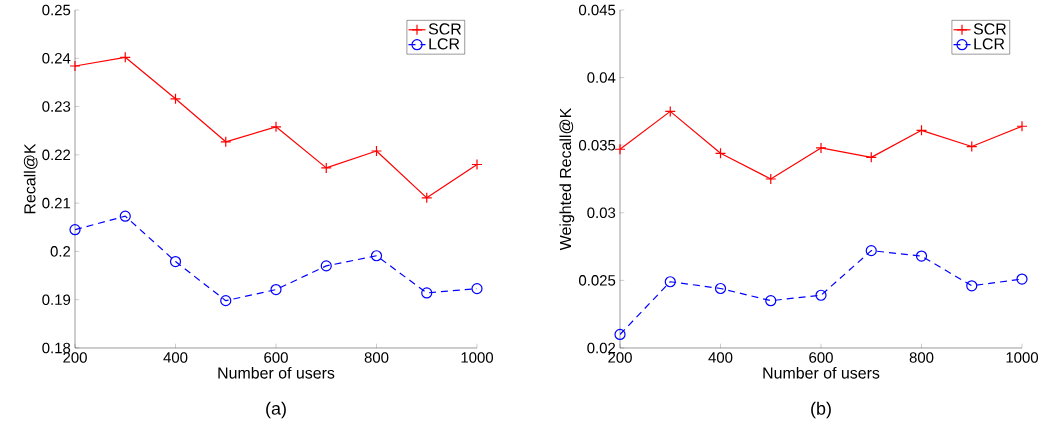 The height and width of the screenshot is (438, 1047). Describe the element at coordinates (821, 410) in the screenshot. I see `text: (b)` at that location.